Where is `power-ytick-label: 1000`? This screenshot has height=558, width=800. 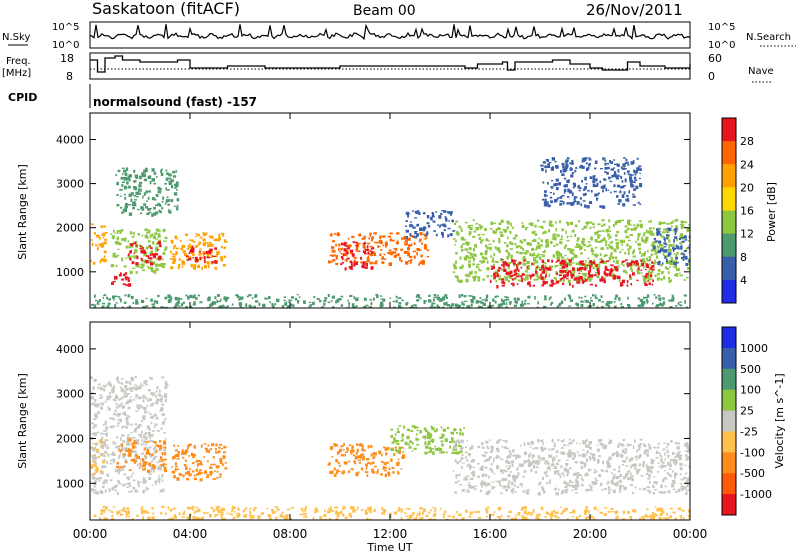
power-ytick-label: 1000 is located at coordinates (70, 272).